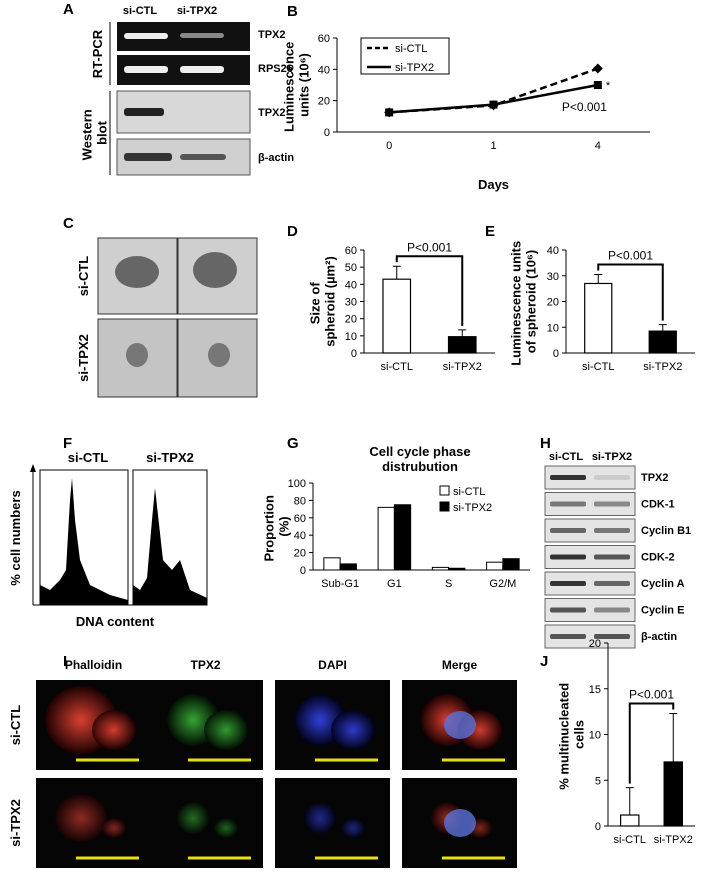  I want to click on band-label: Cyclin A, so click(663, 584).